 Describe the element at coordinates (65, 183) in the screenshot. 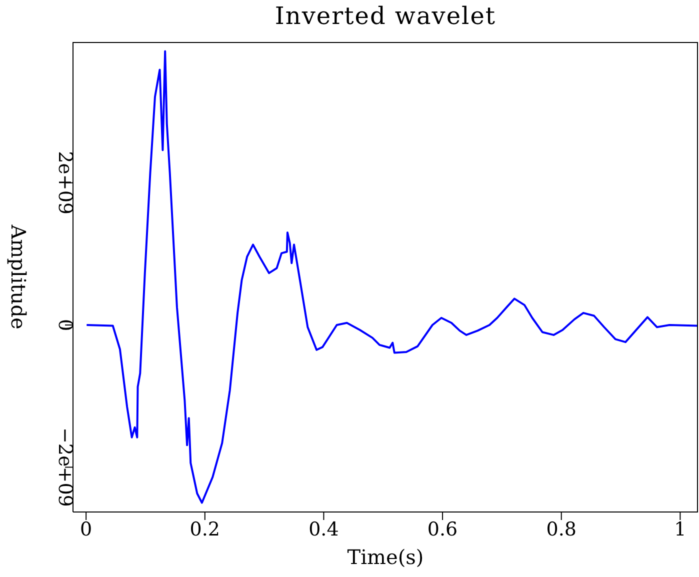

I see `y-tick-label: 2e+09` at that location.